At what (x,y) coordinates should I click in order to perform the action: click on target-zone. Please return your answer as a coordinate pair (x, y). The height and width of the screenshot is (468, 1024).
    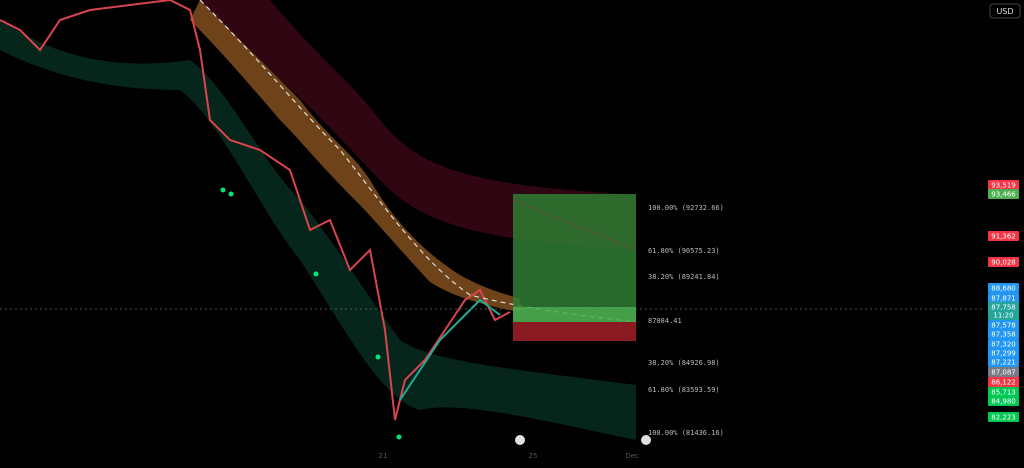
    Looking at the image, I should click on (574, 250).